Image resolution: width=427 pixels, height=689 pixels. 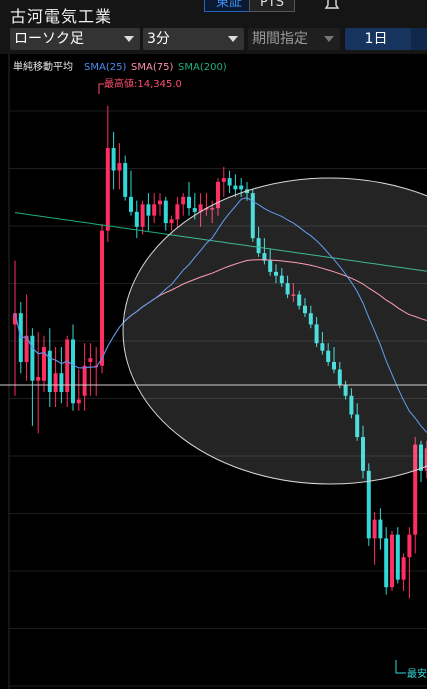 I want to click on interval-select: 3分, so click(x=193, y=39).